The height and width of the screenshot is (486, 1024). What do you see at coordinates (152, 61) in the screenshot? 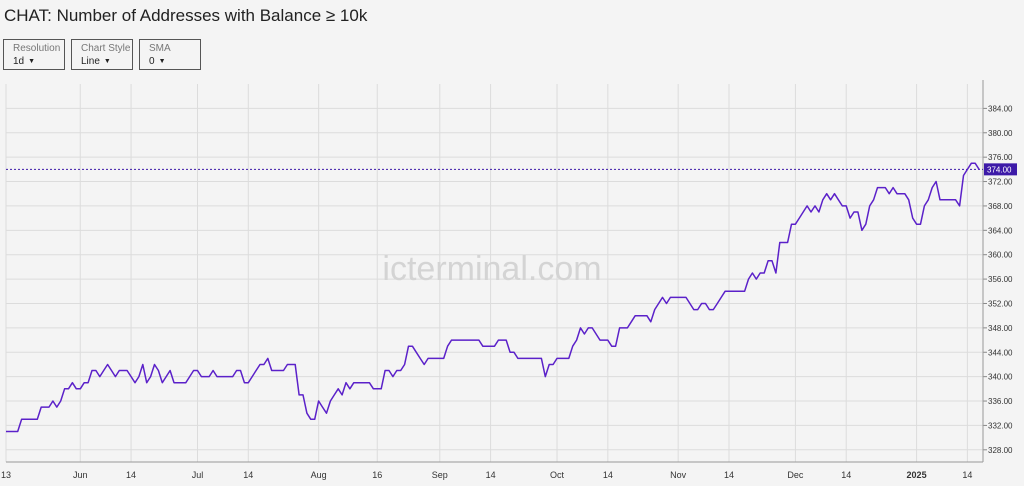
I see `sma-value: 0` at bounding box center [152, 61].